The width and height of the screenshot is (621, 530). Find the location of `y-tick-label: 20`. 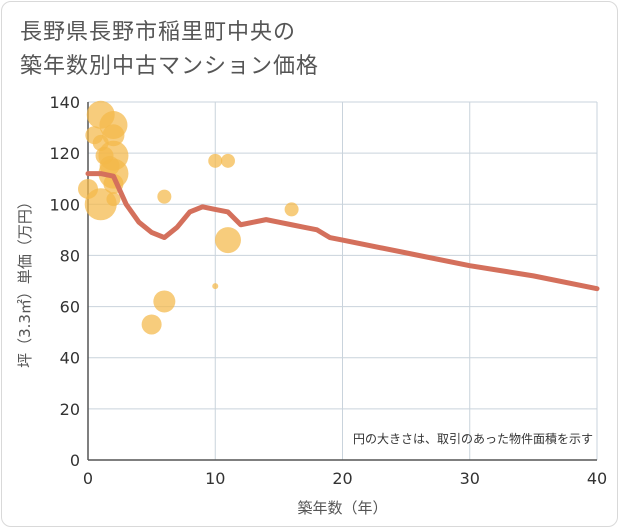

y-tick-label: 20 is located at coordinates (70, 409).